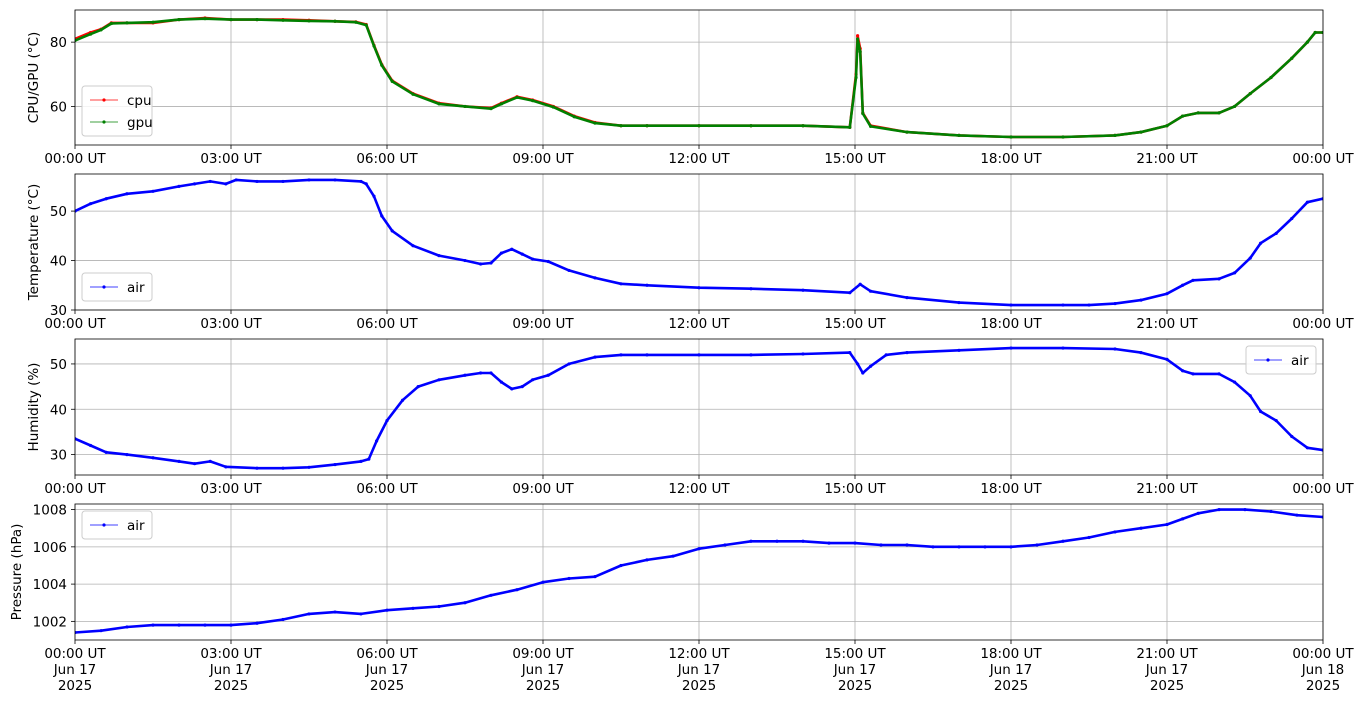 The image size is (1364, 707). What do you see at coordinates (58, 456) in the screenshot?
I see `y-tick-label: 30` at bounding box center [58, 456].